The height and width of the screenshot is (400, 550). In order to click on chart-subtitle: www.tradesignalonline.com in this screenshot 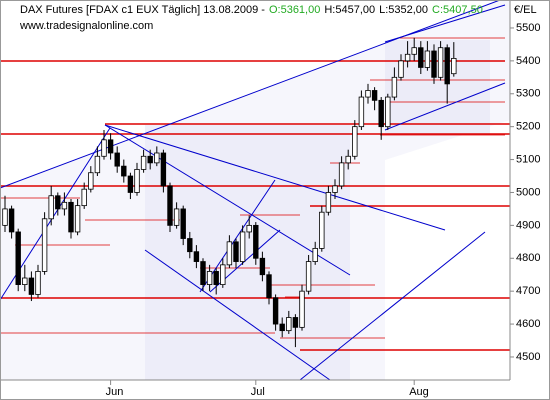, I will do `click(86, 26)`.